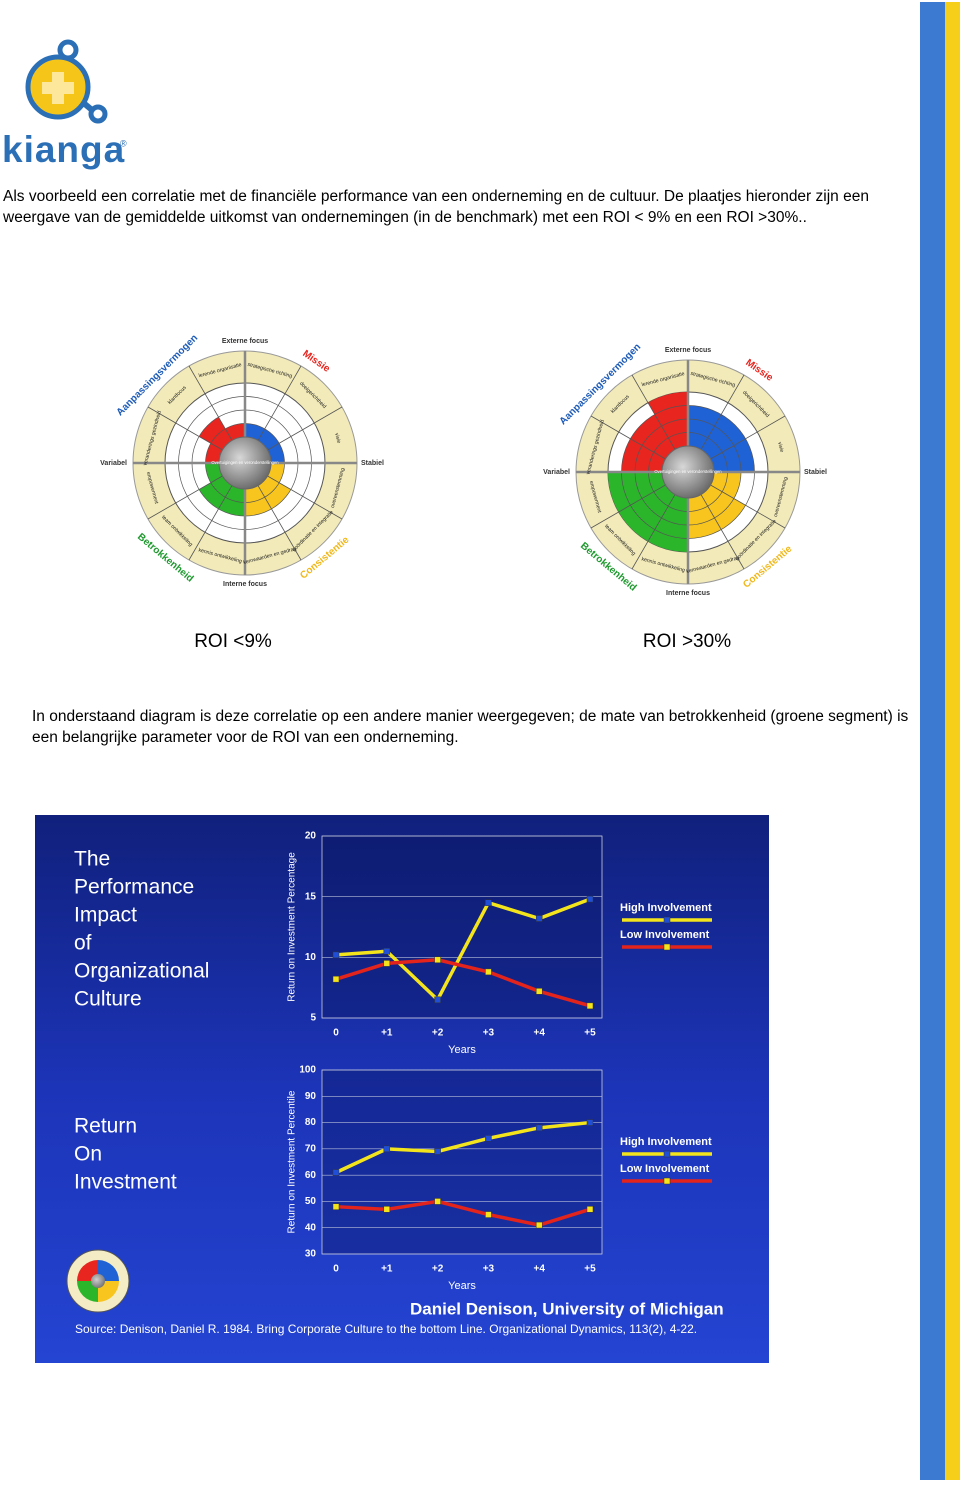  Describe the element at coordinates (307, 1070) in the screenshot. I see `y-tick-label: 100` at that location.